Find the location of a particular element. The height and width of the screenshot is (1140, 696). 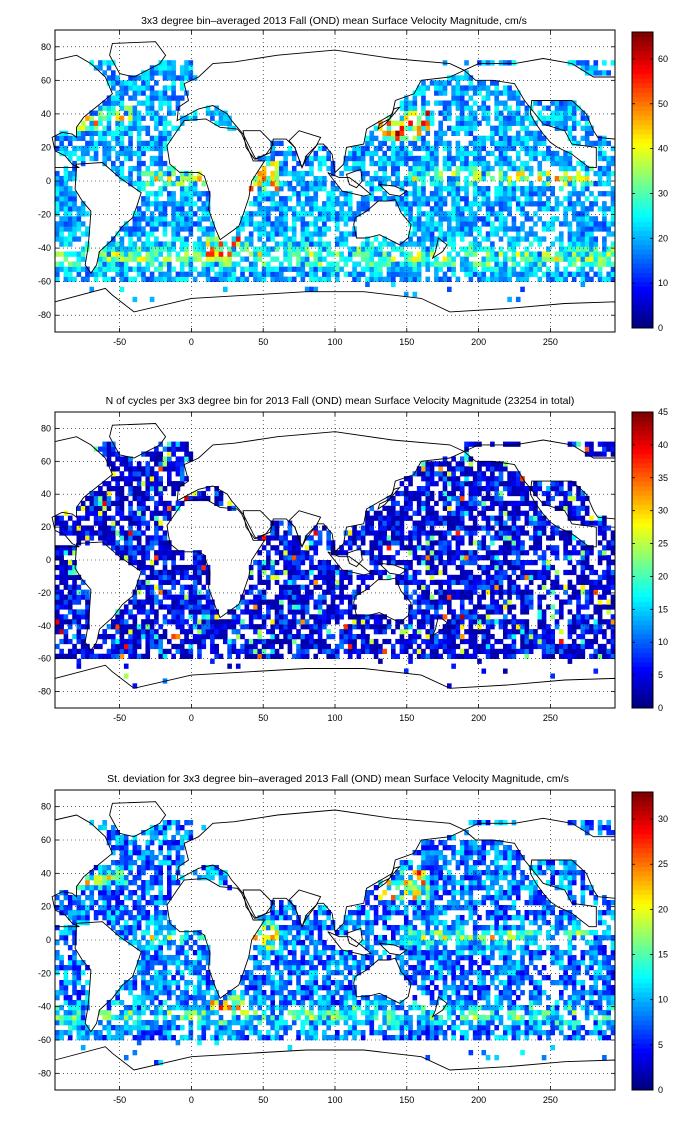

colorbar-segment is located at coordinates (642, 48).